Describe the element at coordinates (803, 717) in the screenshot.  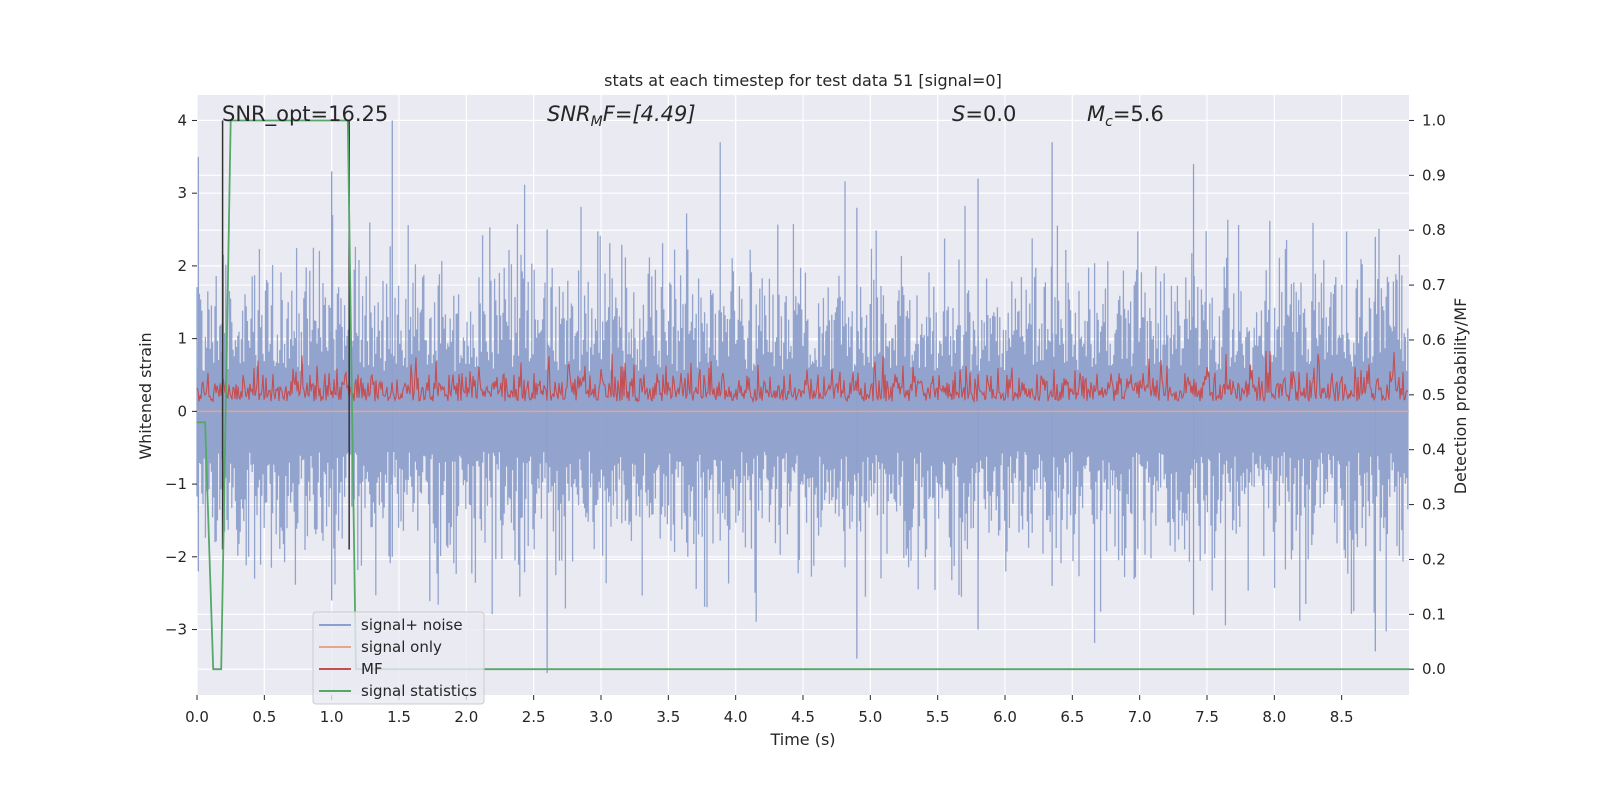
I see `x-tick-label: 4.5` at that location.